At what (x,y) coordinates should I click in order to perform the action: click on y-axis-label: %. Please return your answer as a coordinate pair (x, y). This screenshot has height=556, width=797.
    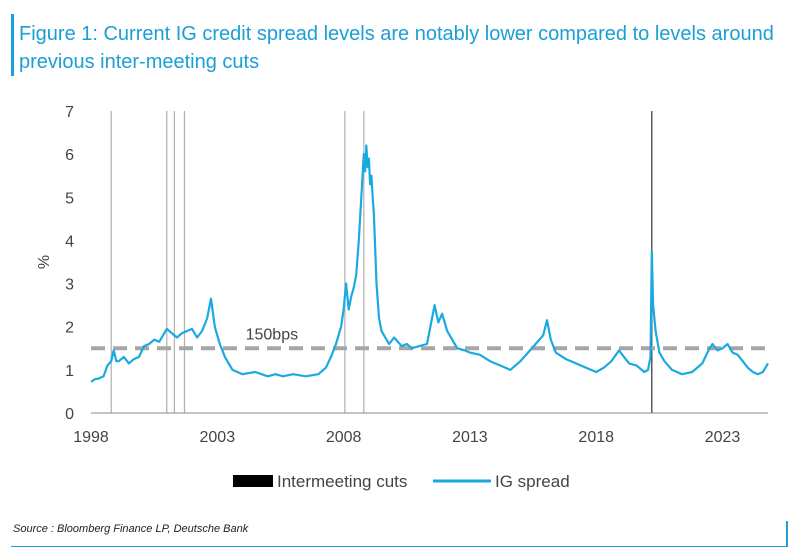
    Looking at the image, I should click on (44, 262).